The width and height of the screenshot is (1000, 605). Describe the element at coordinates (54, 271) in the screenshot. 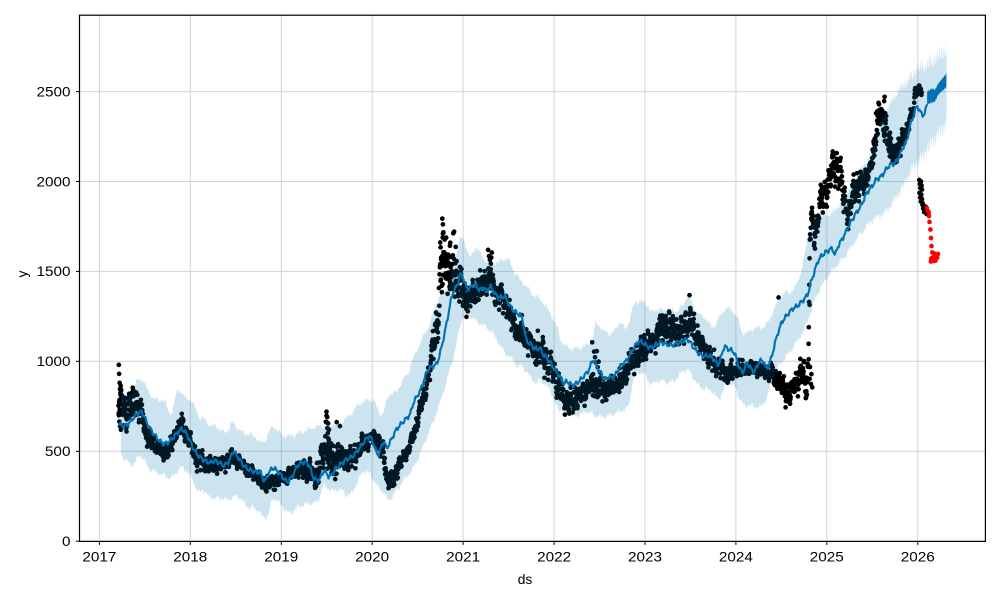

I see `svg-text: 1500` at that location.